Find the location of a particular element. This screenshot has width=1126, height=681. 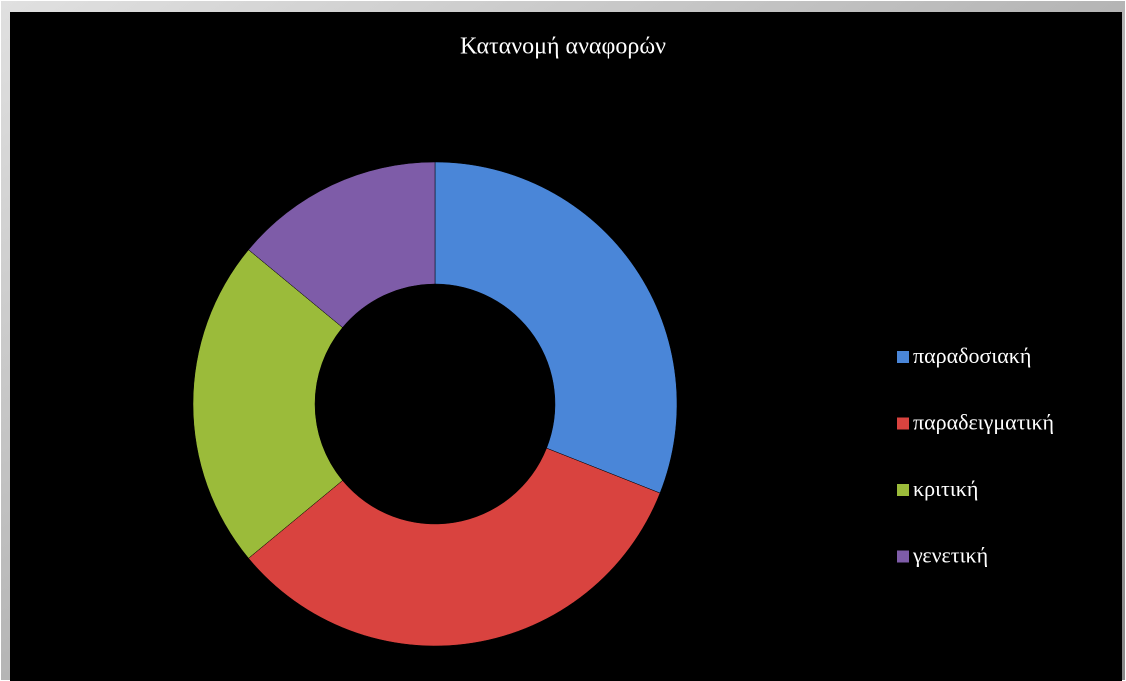

legend-label: γενετική is located at coordinates (950, 555).